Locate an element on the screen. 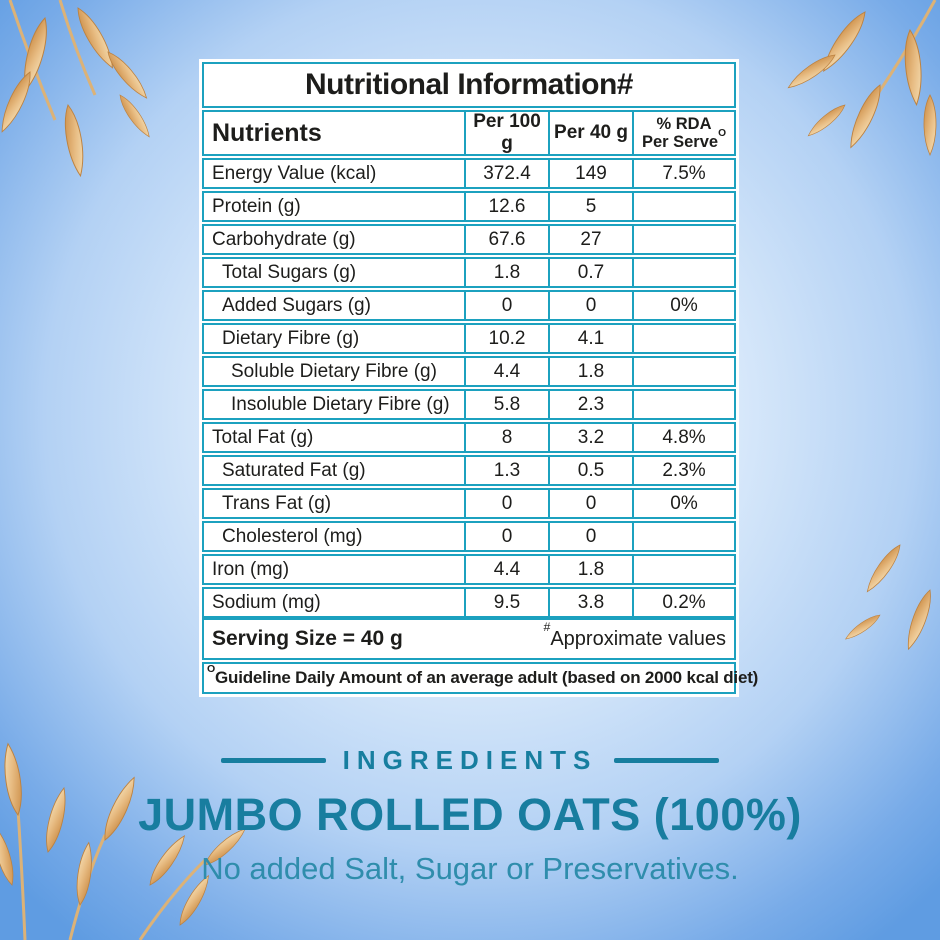  nutrient-row: Added Sugars (g) 0 0 0% is located at coordinates (469, 305).